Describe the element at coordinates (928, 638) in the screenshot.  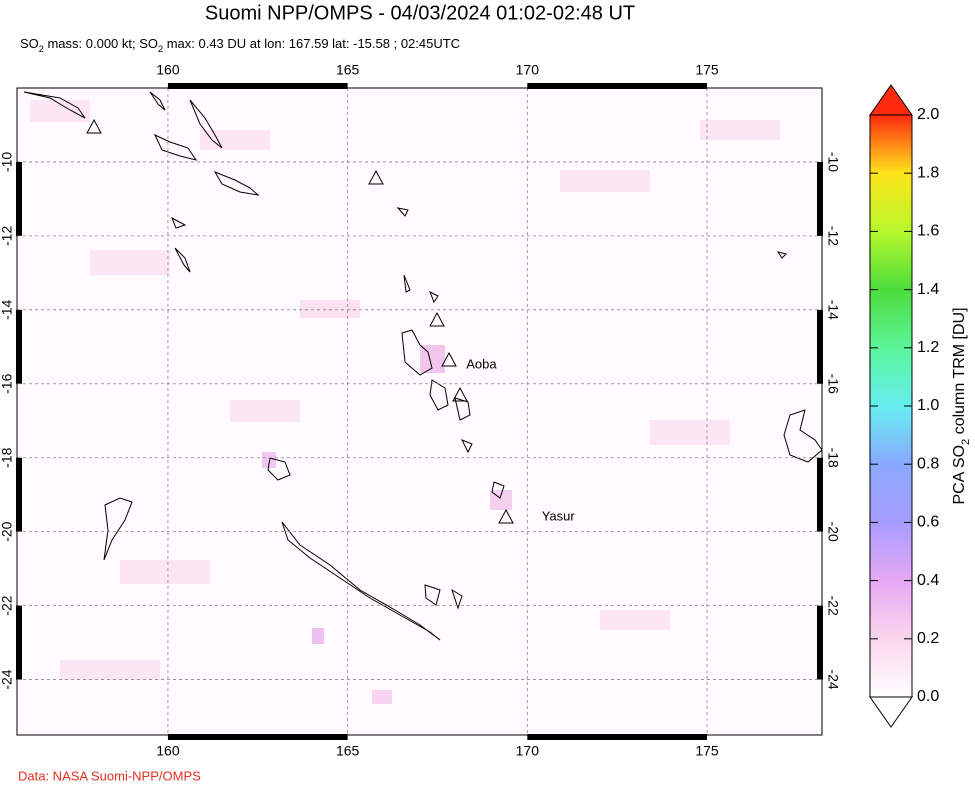
I see `colorbar-tick-label: 0.2` at that location.